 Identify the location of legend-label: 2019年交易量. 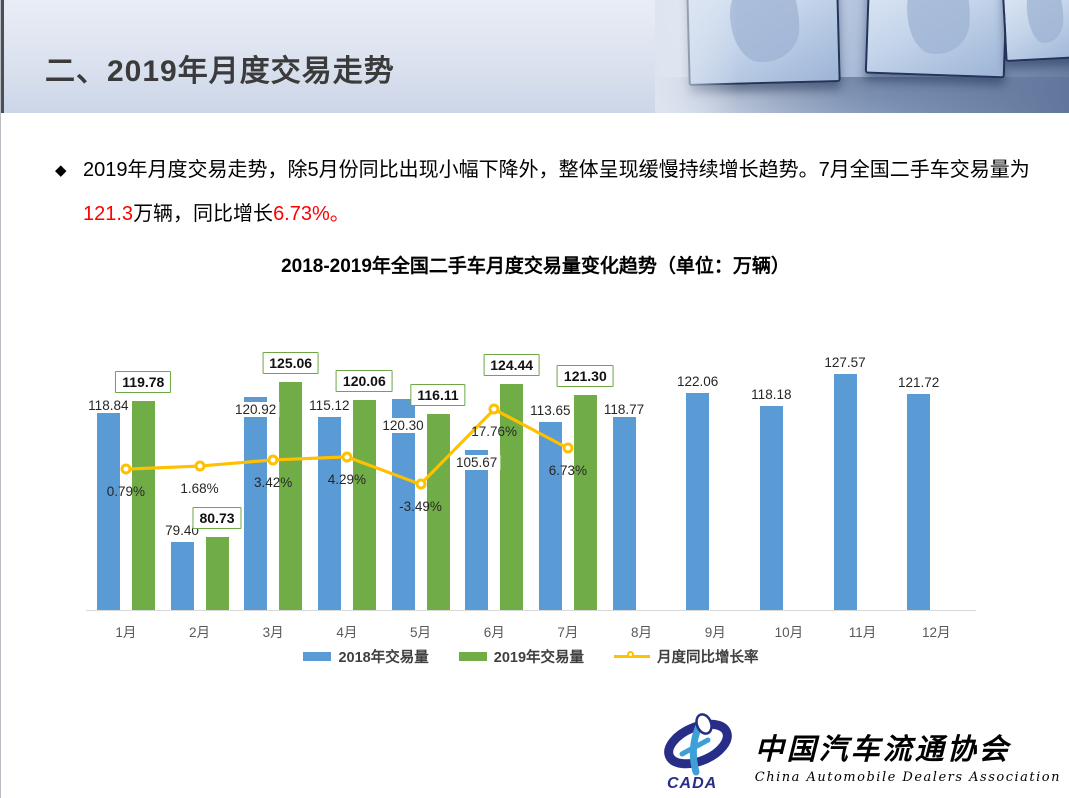
(539, 658).